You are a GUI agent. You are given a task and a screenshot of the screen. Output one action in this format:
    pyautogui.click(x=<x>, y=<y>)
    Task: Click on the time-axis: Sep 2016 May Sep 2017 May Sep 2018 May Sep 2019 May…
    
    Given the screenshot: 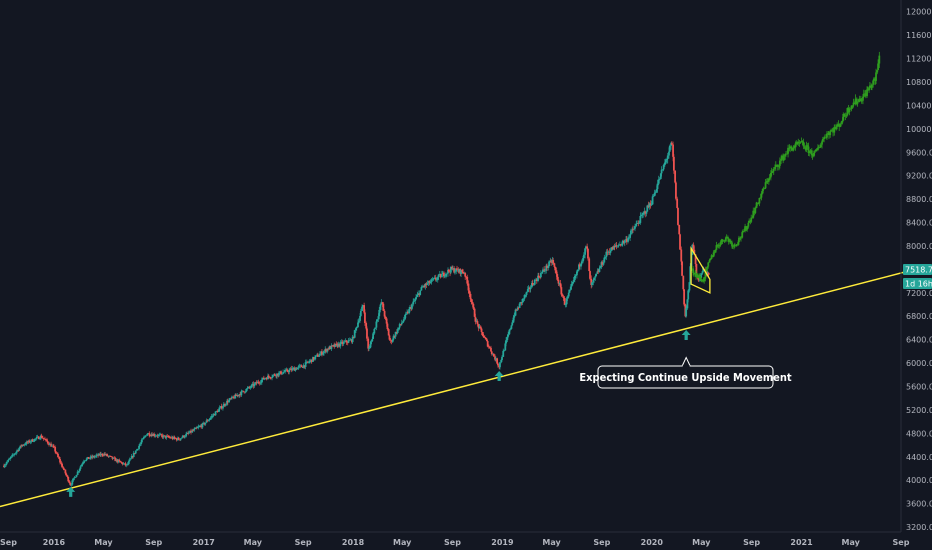 What is the action you would take?
    pyautogui.click(x=455, y=542)
    